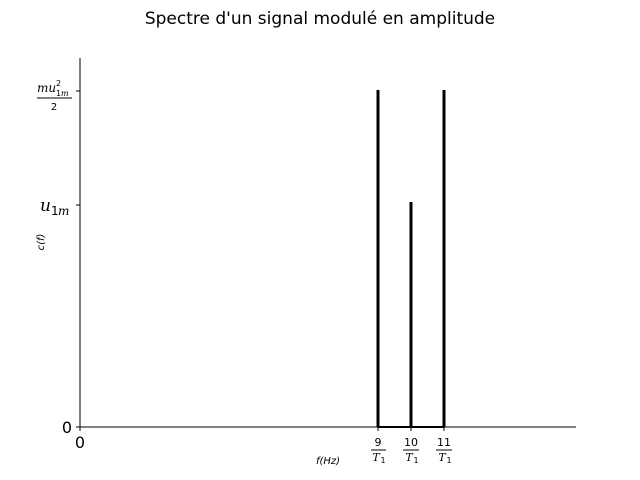 This screenshot has width=640, height=480. Describe the element at coordinates (328, 461) in the screenshot. I see `x-axis-label: f(Hz)` at that location.